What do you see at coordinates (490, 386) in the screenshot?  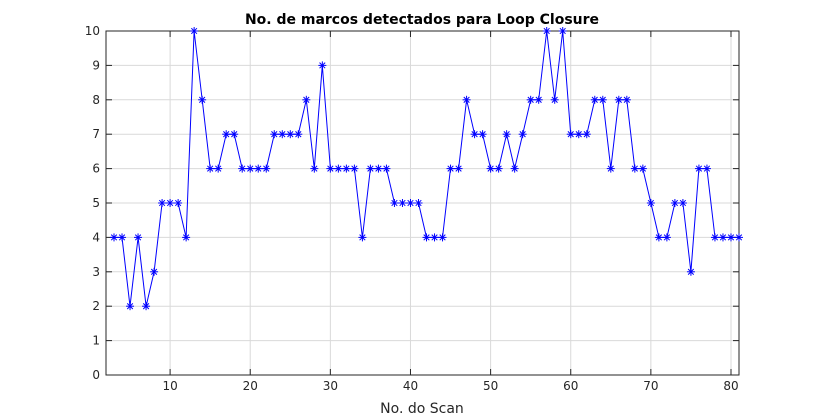 I see `x-tick-label: 50` at bounding box center [490, 386].